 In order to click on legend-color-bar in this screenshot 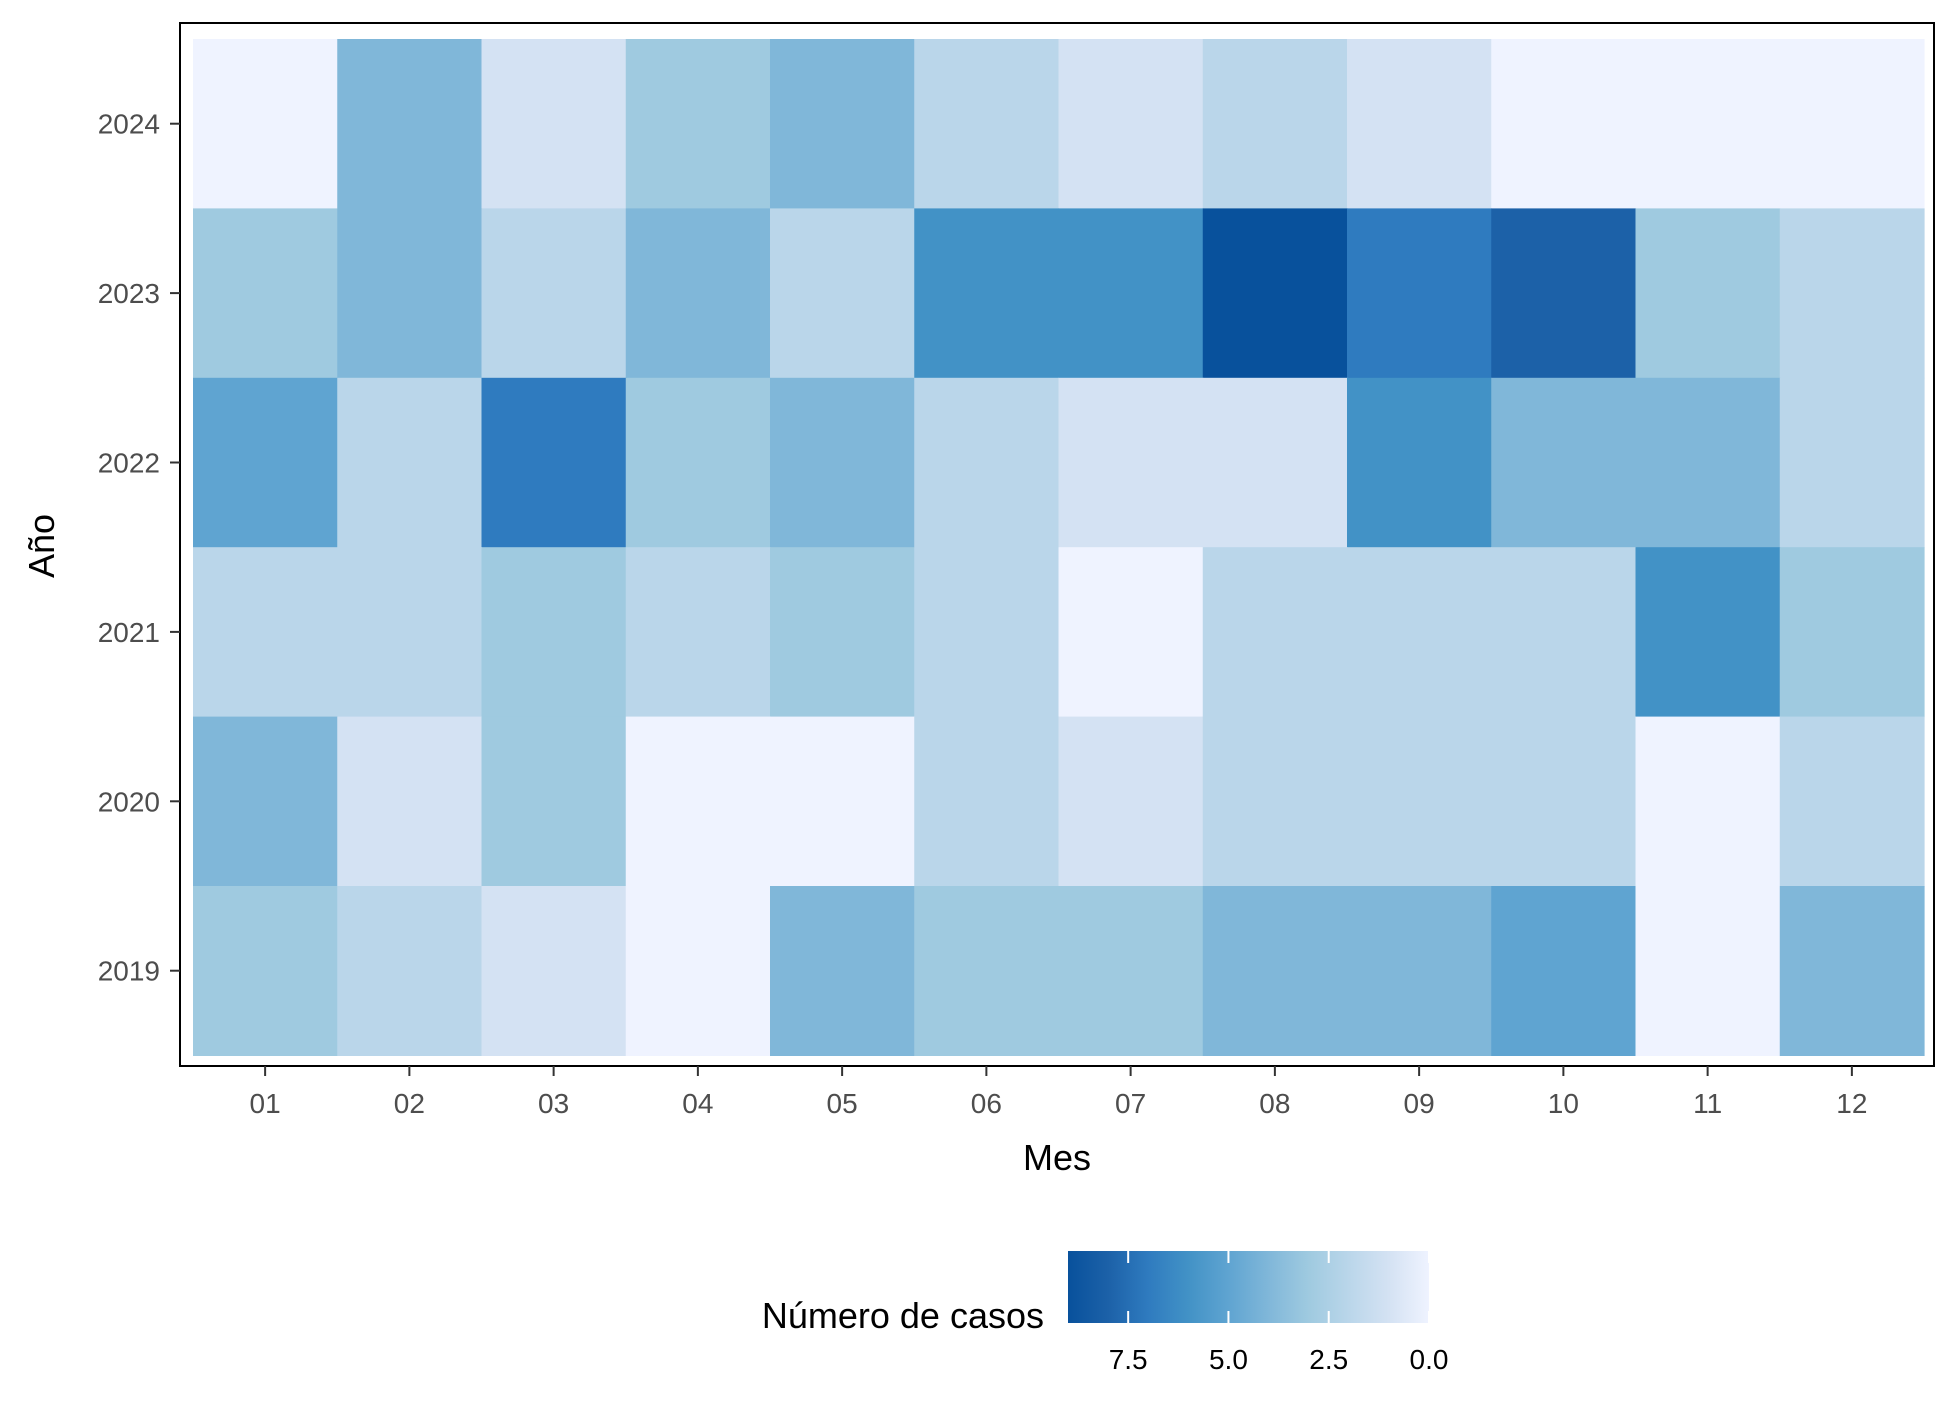, I will do `click(1248, 1287)`.